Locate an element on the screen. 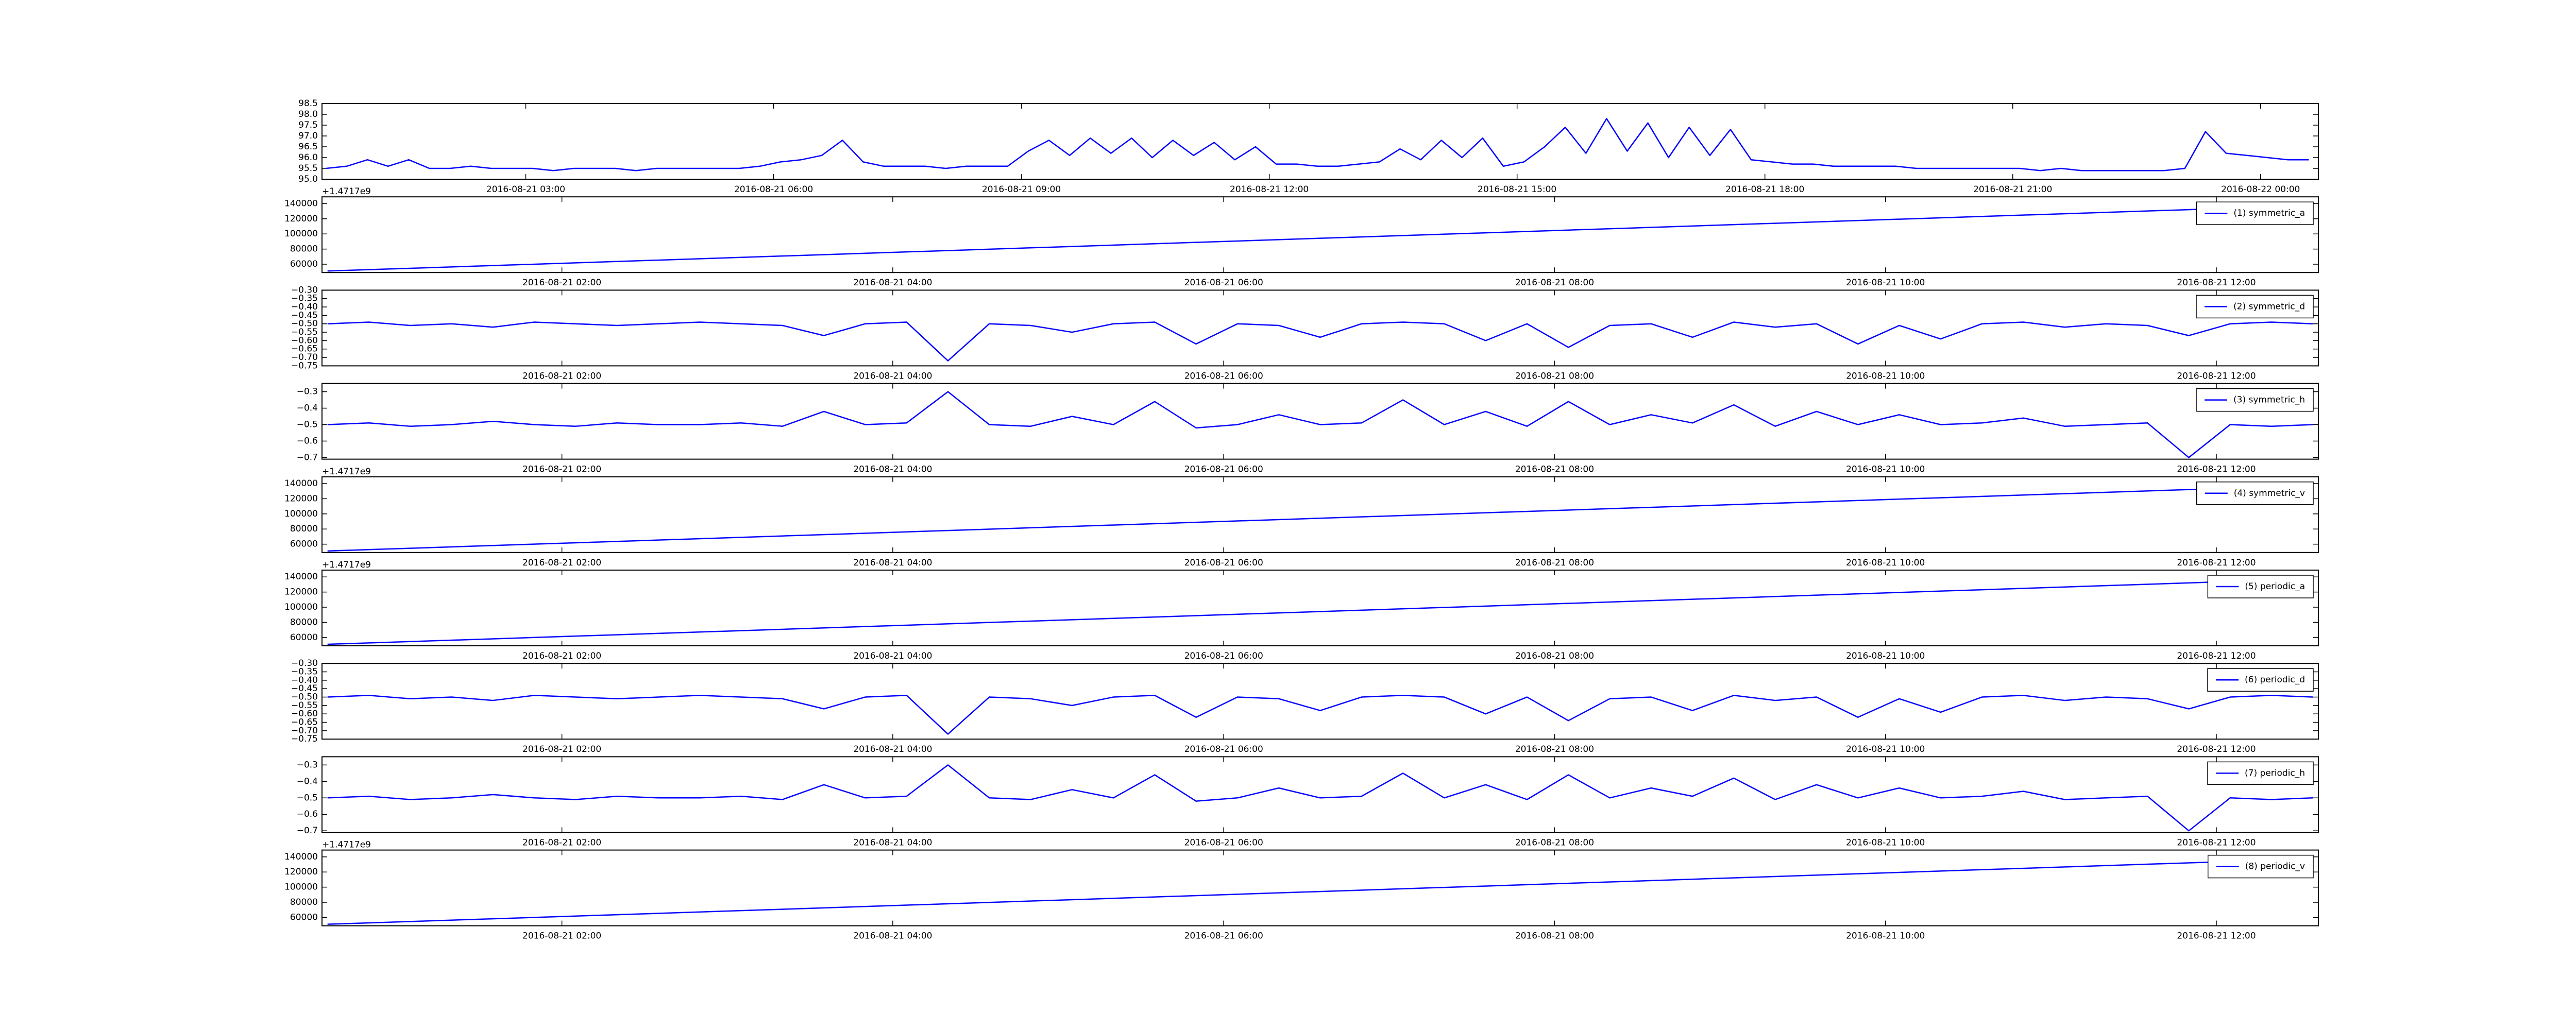 Image resolution: width=2576 pixels, height=1030 pixels. y-tick-label: 96.5 is located at coordinates (308, 147).